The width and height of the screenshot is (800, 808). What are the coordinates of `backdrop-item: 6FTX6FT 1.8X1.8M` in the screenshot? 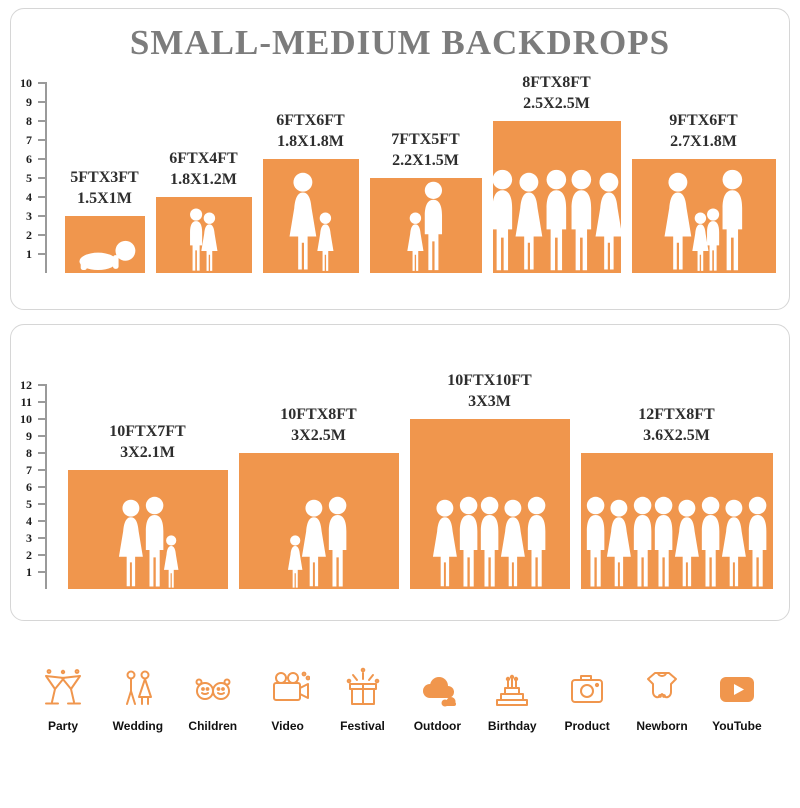 It's located at (310, 192).